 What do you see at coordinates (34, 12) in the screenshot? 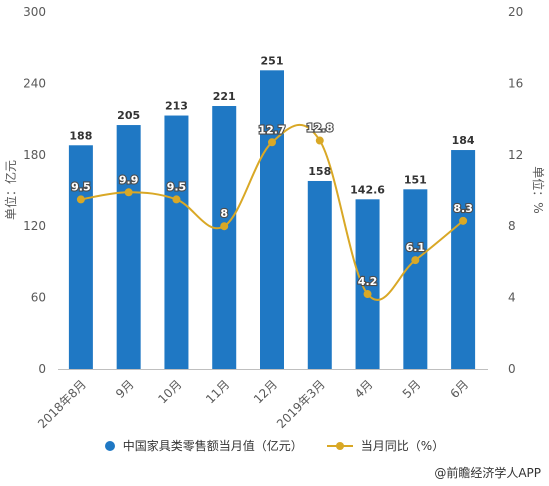
I see `y-tick-label: 300` at bounding box center [34, 12].